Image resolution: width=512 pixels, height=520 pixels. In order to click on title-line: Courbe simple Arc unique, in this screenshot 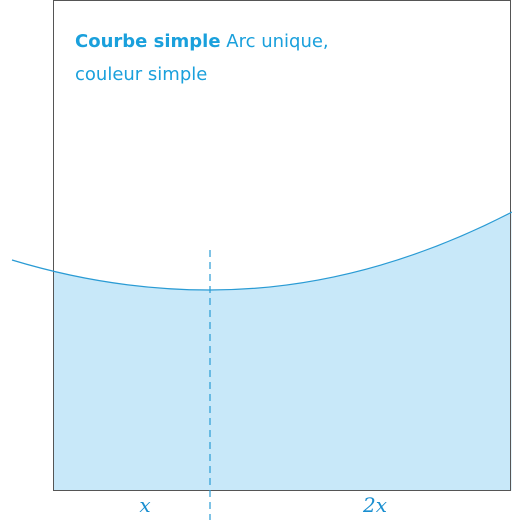, I will do `click(202, 41)`.